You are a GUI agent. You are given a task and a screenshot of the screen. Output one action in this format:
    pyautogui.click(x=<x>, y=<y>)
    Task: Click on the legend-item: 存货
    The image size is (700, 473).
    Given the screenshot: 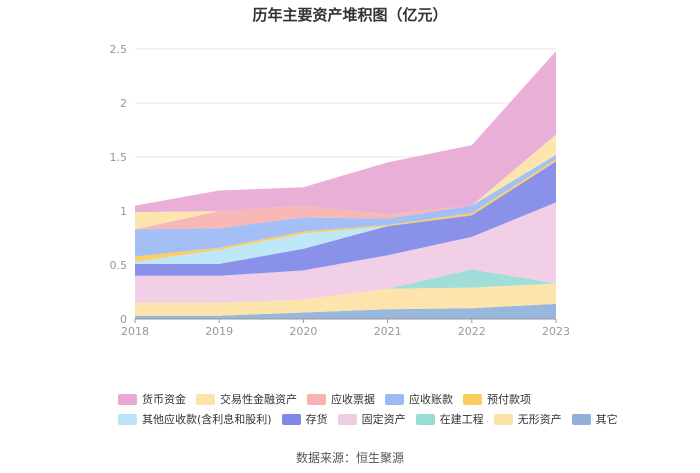 What is the action you would take?
    pyautogui.click(x=304, y=419)
    